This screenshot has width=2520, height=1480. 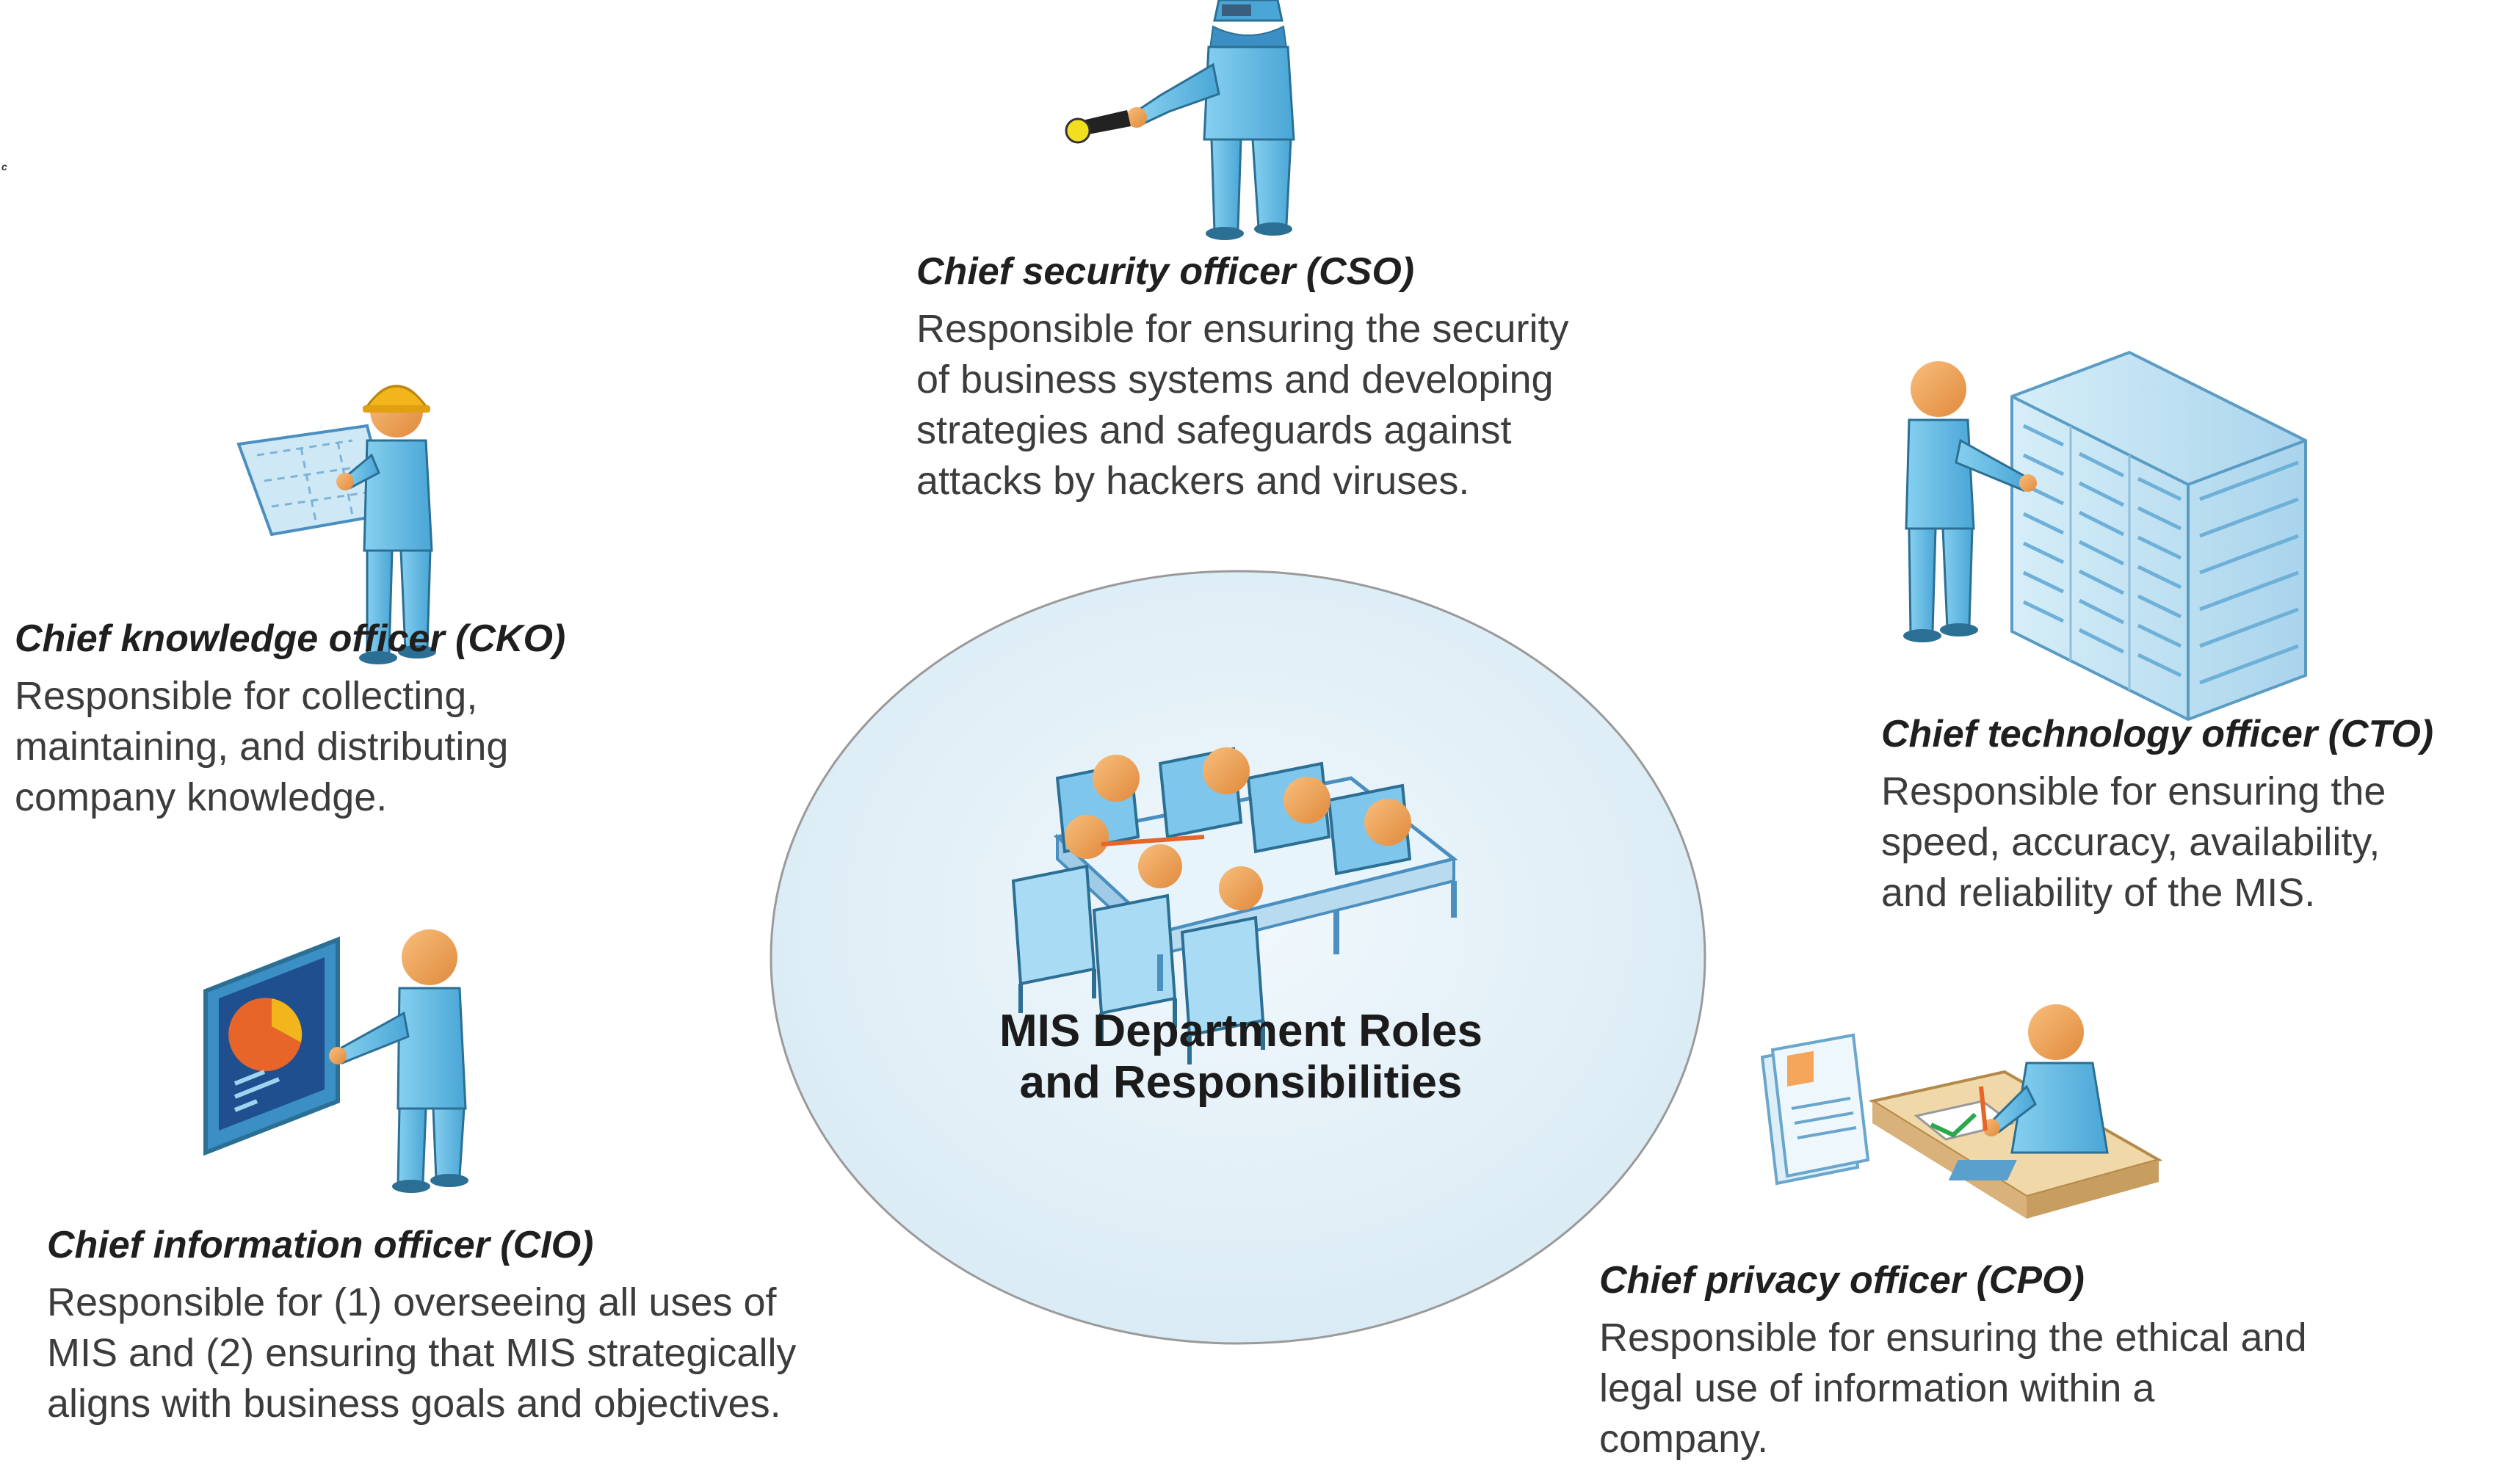 I want to click on stray-text-mark: c, so click(x=4, y=167).